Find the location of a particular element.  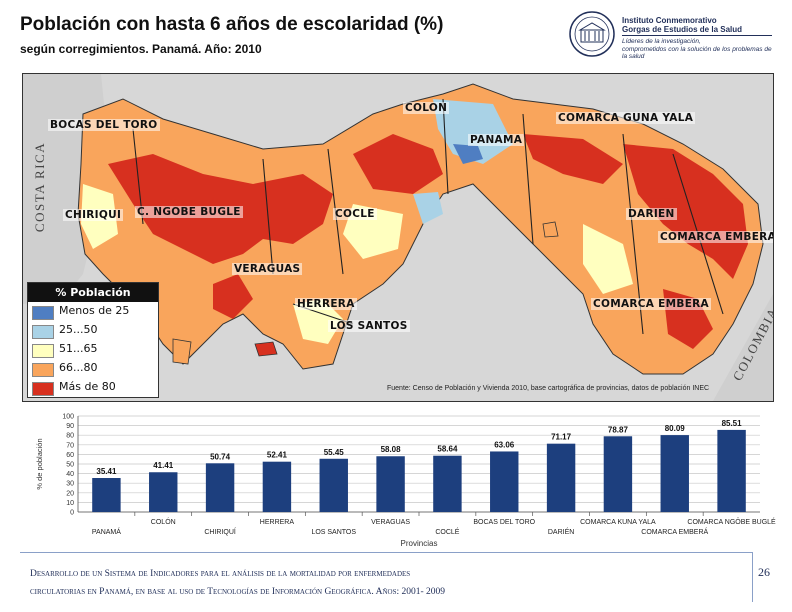

island-south is located at coordinates (182, 351).